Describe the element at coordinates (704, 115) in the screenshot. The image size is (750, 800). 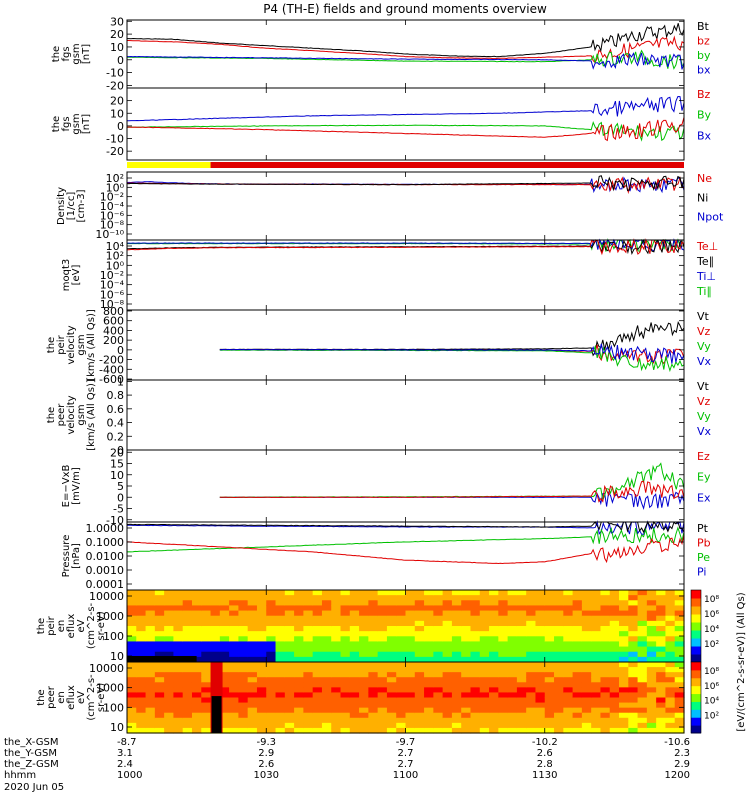
I see `legend-entry-by: By` at that location.